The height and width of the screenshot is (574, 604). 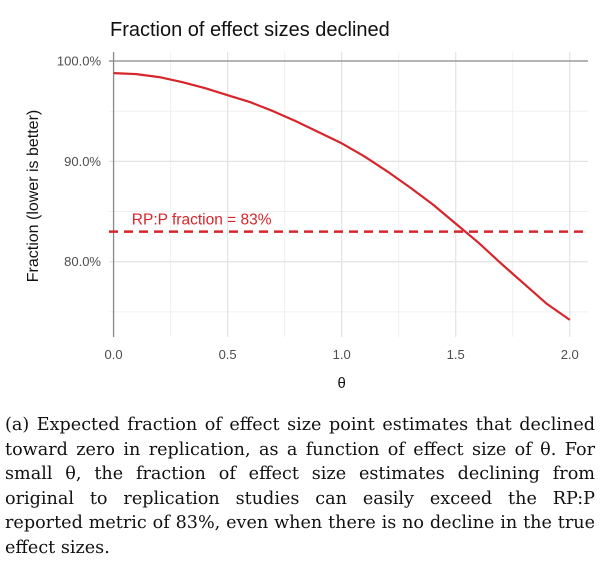 What do you see at coordinates (342, 354) in the screenshot?
I see `x-tick-label: 1.0` at bounding box center [342, 354].